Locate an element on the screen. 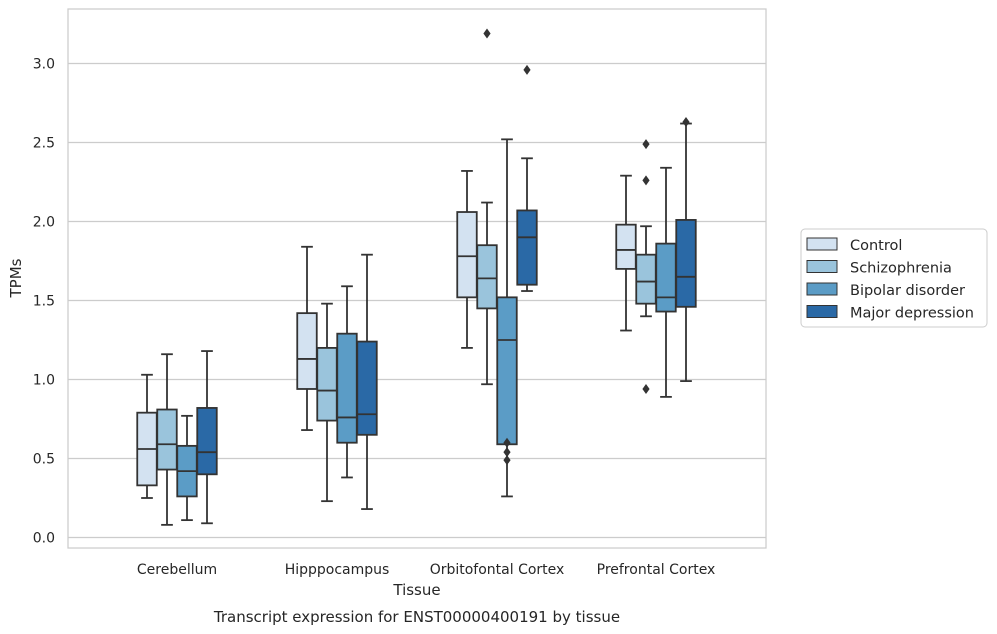 Image resolution: width=997 pixels, height=634 pixels. x-axis-label: Tissue is located at coordinates (416, 590).